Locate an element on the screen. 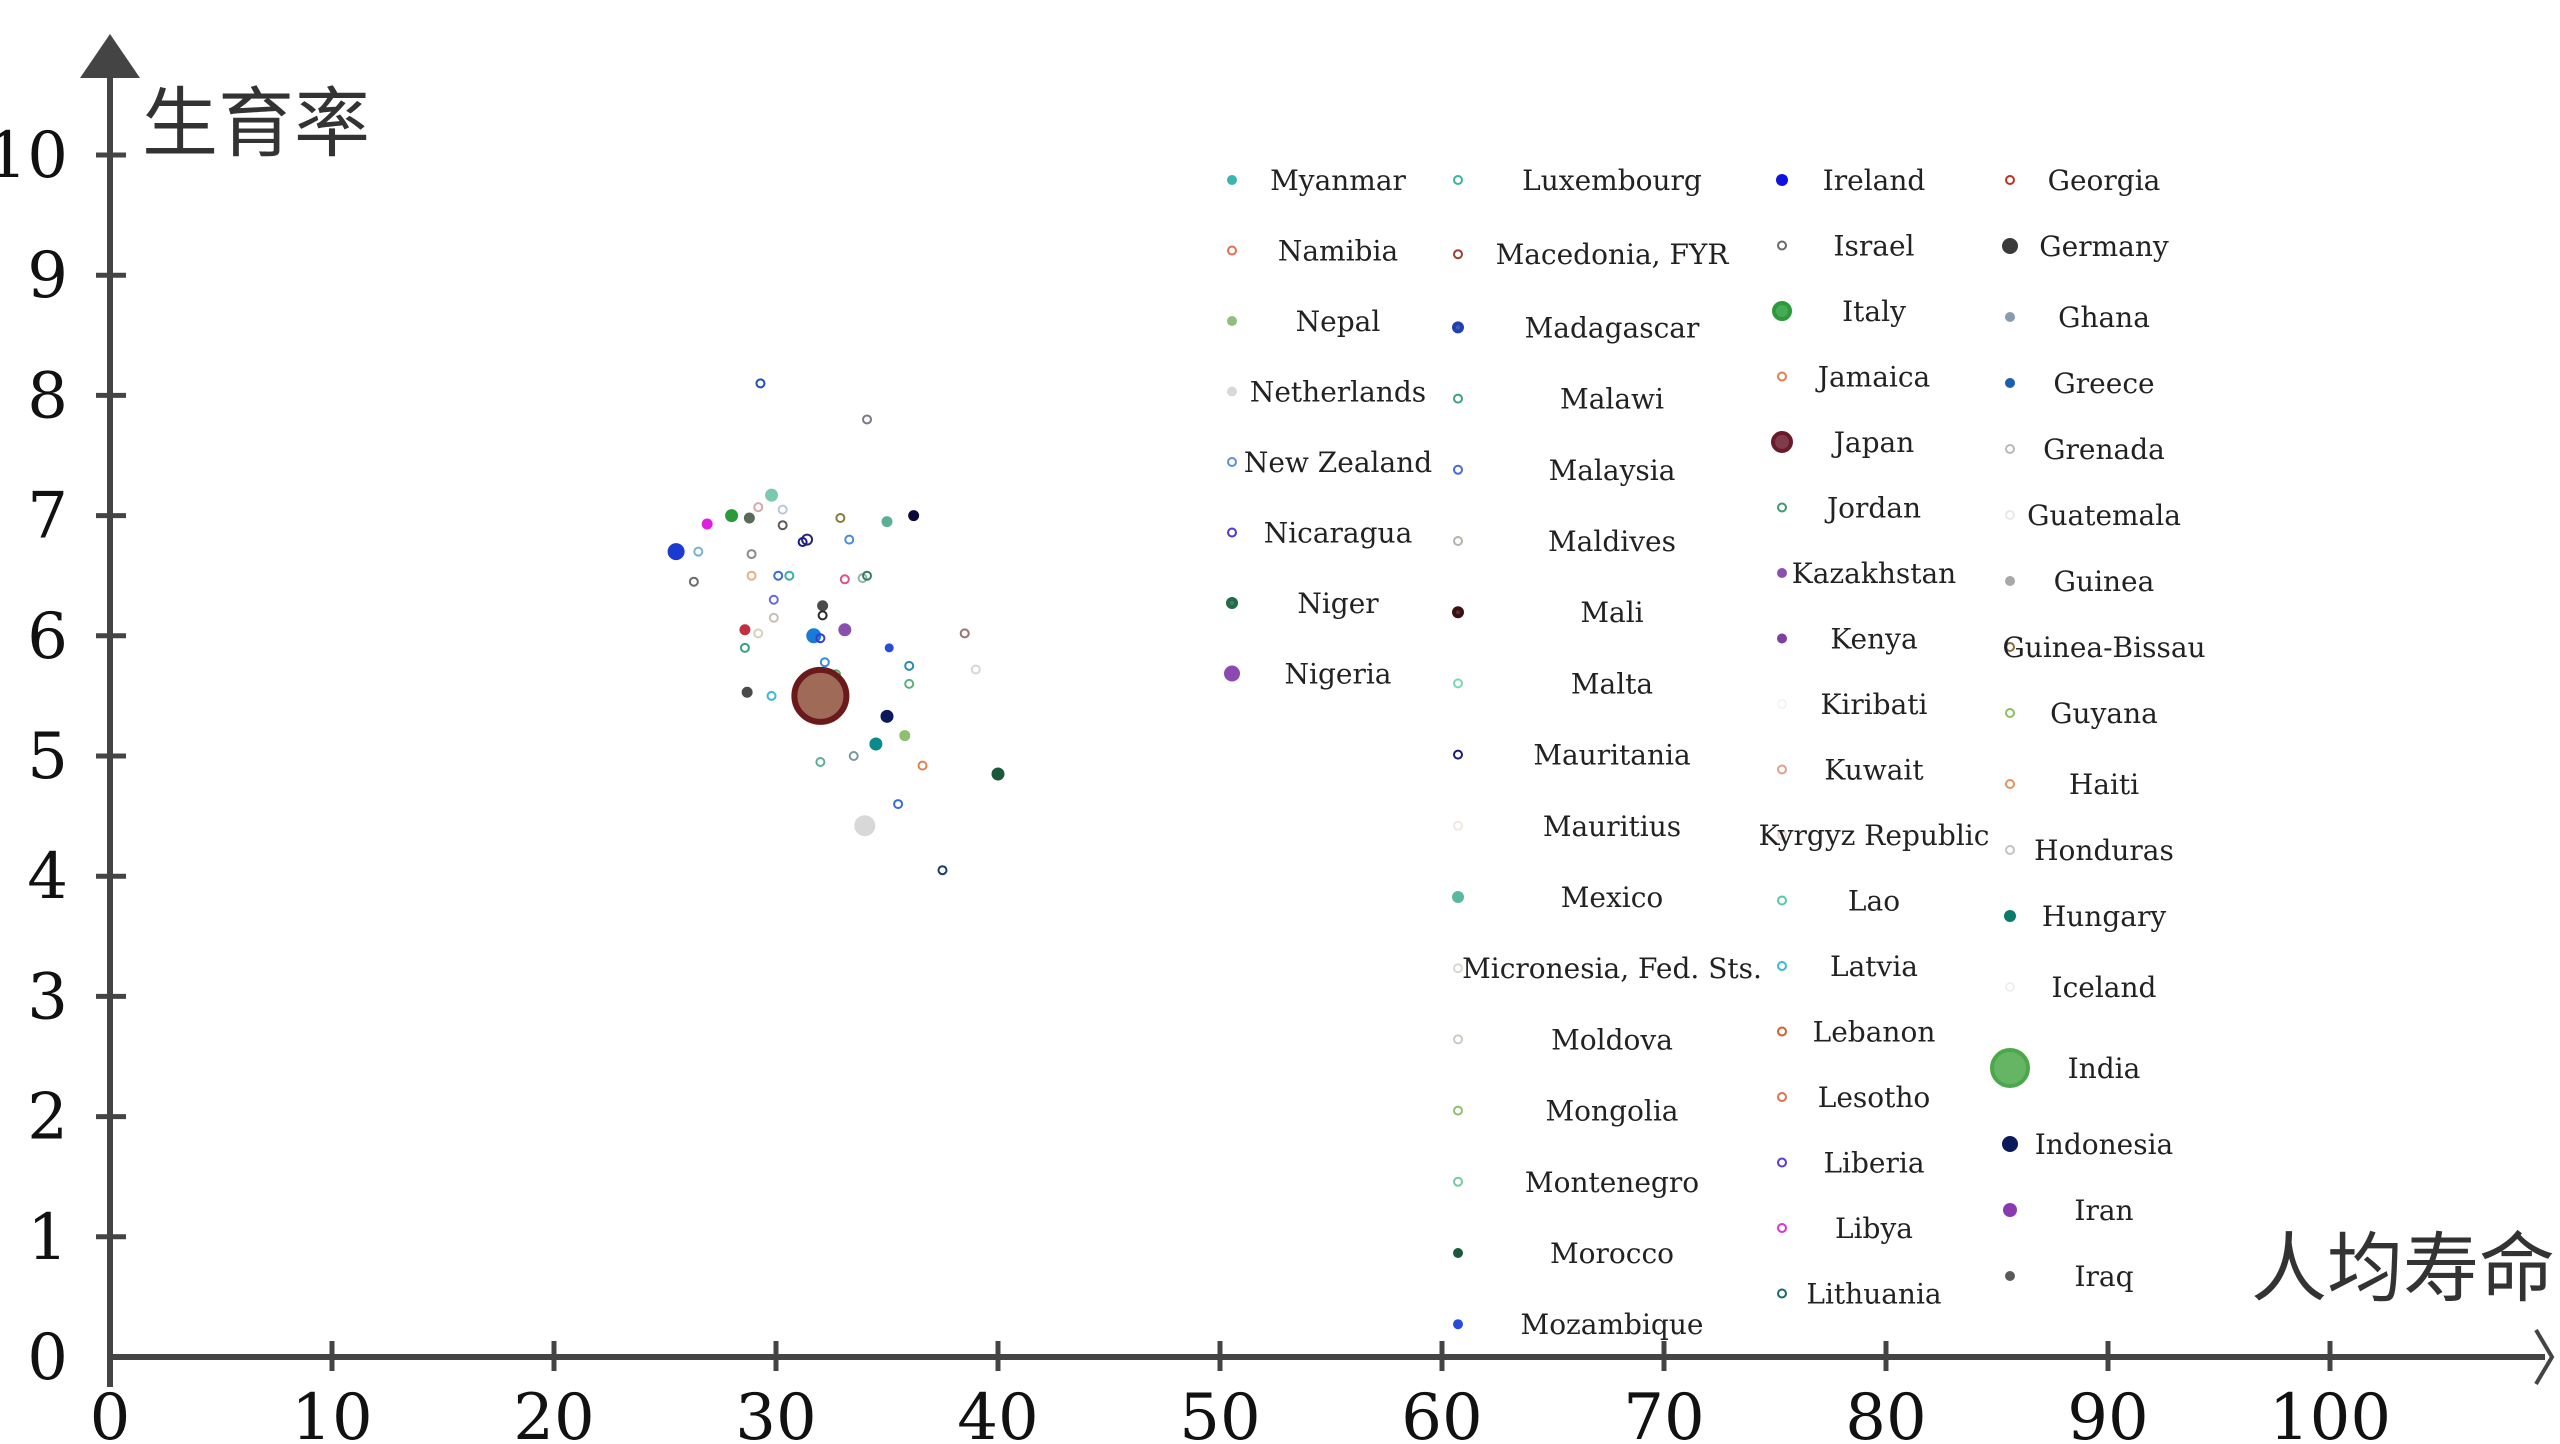 This screenshot has height=1444, width=2560. legend-label: Japan is located at coordinates (1873, 442).